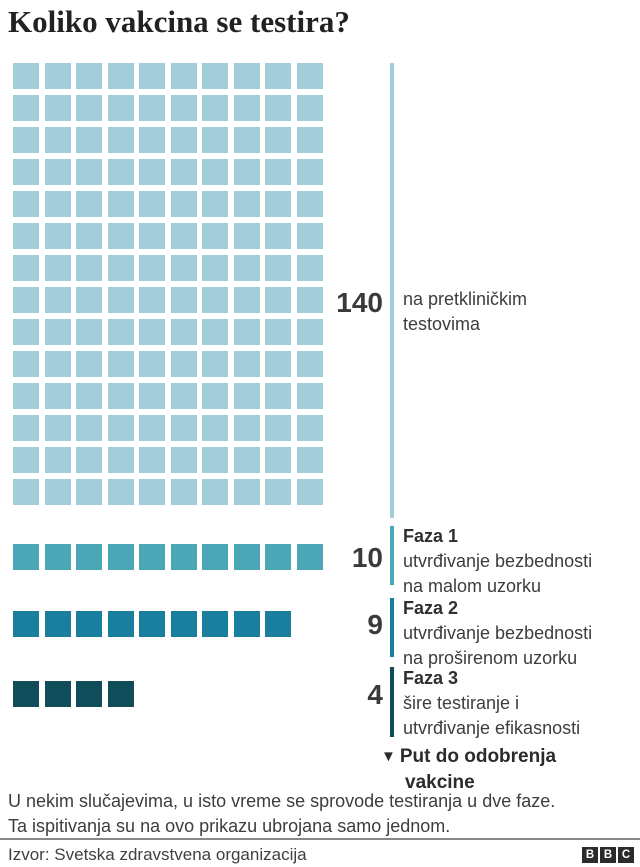 This screenshot has height=867, width=640. What do you see at coordinates (472, 586) in the screenshot?
I see `label-line: na malom uzorku` at bounding box center [472, 586].